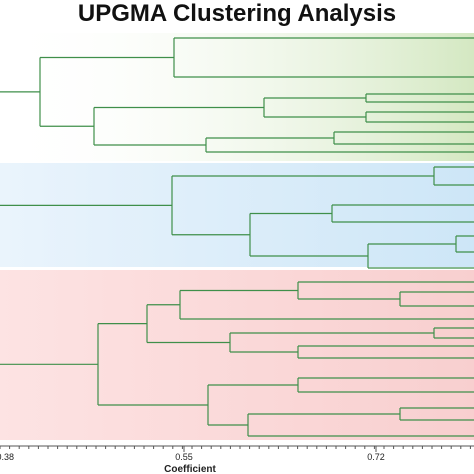 This screenshot has width=474, height=474. I want to click on x-tick-label-left: 0.38, so click(7, 457).